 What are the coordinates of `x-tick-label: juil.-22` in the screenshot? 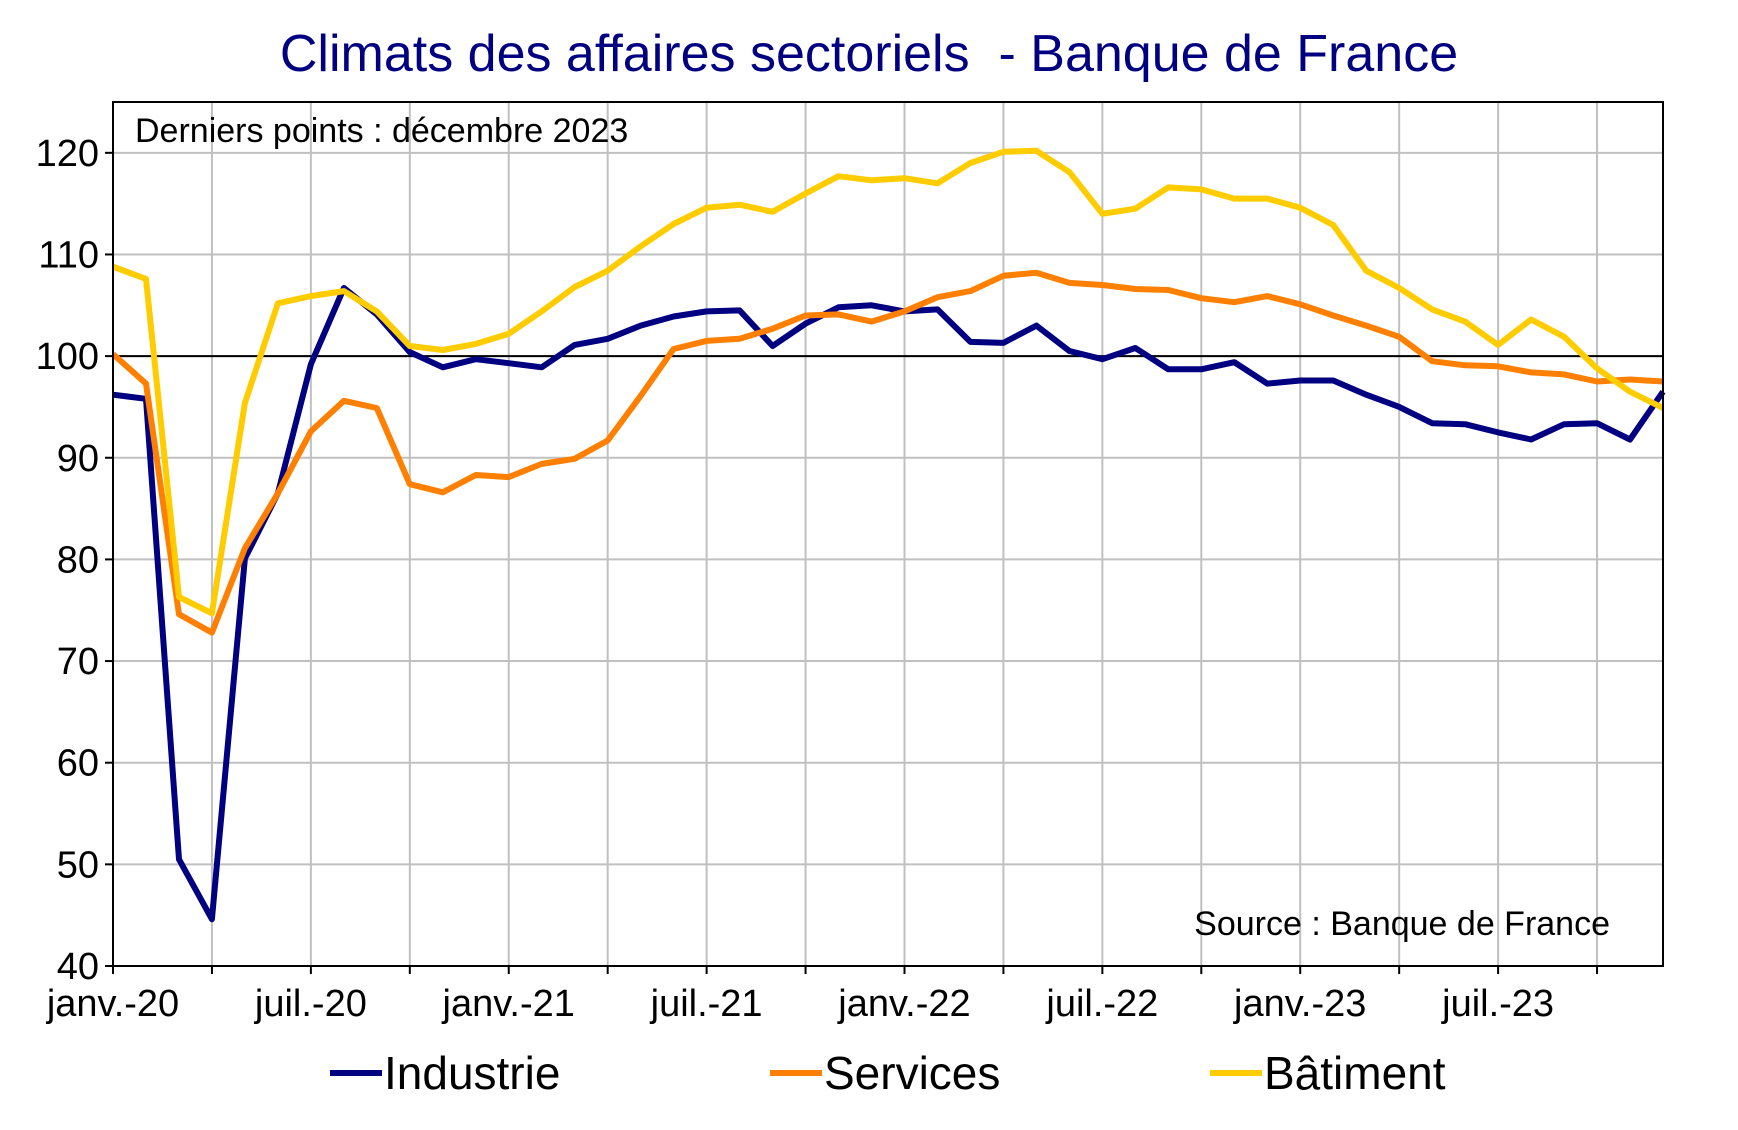 It's located at (1101, 1004).